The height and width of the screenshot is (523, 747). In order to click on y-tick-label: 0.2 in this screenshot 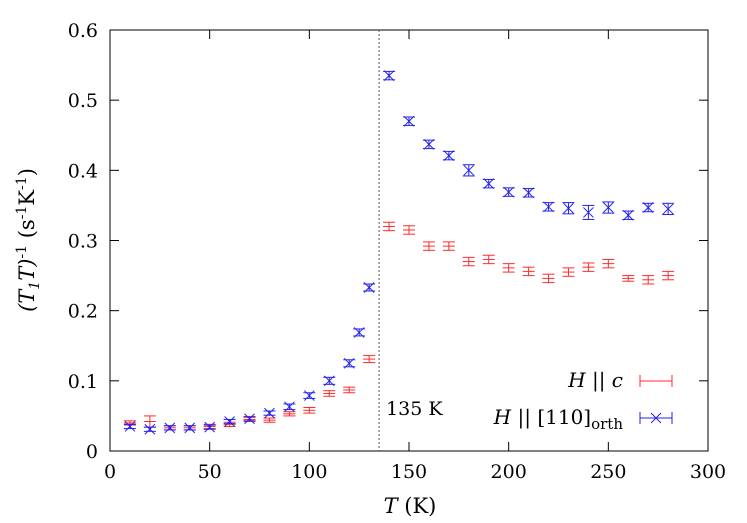, I will do `click(83, 312)`.